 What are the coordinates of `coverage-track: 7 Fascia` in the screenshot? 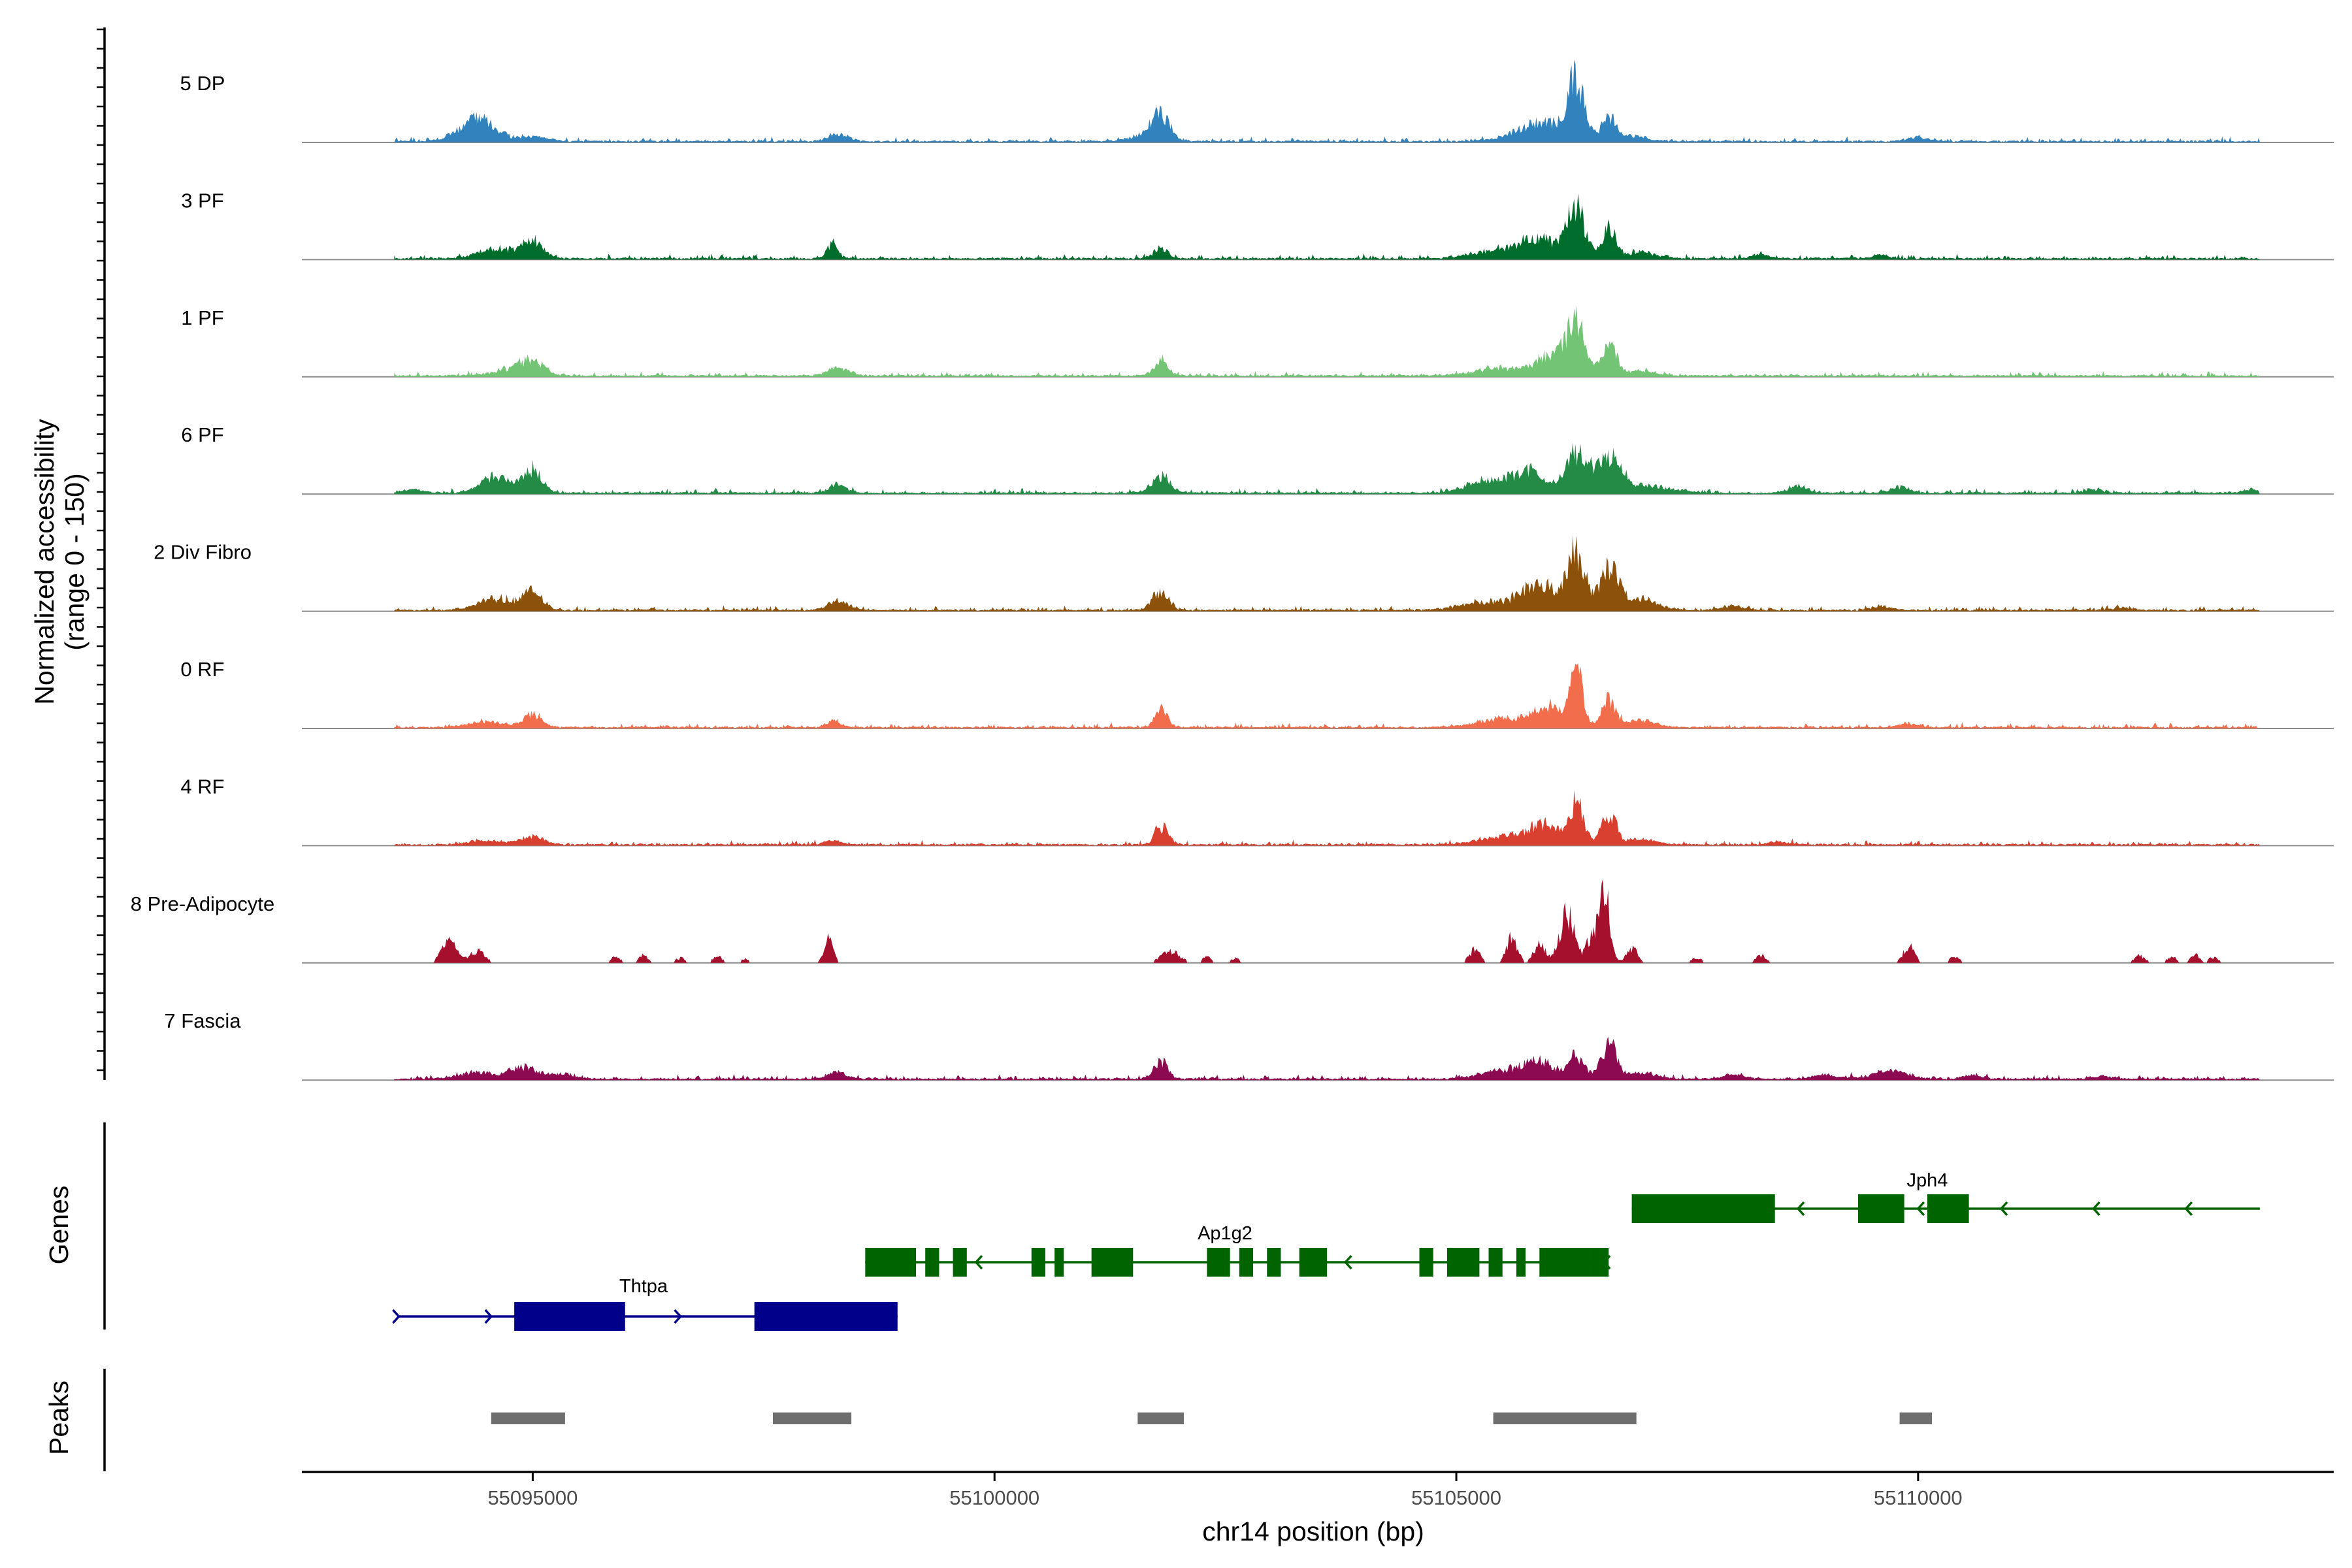 It's located at (1249, 1045).